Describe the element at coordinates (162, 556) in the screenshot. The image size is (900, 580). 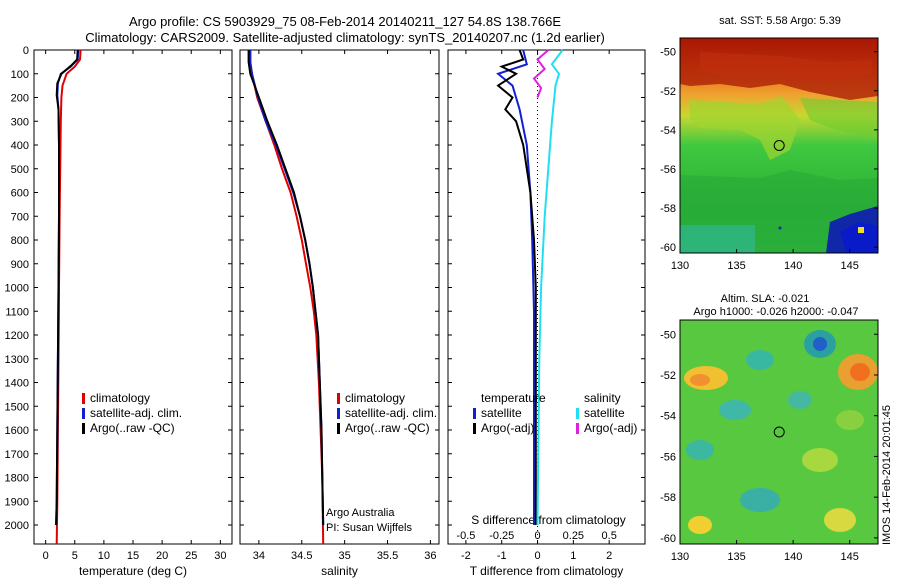
I see `x-tick-label: 20` at that location.